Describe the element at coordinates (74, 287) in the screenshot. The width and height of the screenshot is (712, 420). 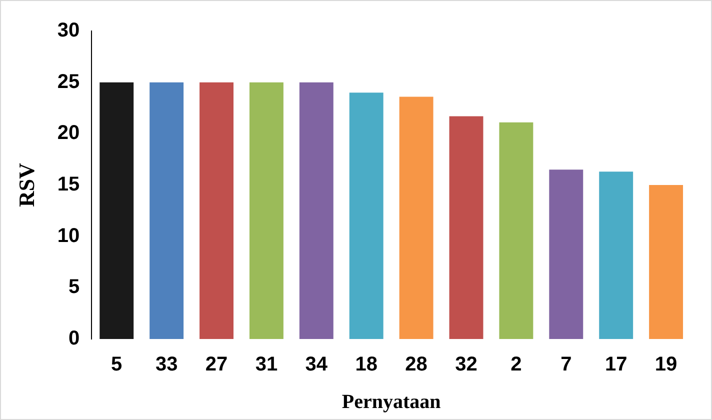
I see `y-tick-label: 5` at that location.